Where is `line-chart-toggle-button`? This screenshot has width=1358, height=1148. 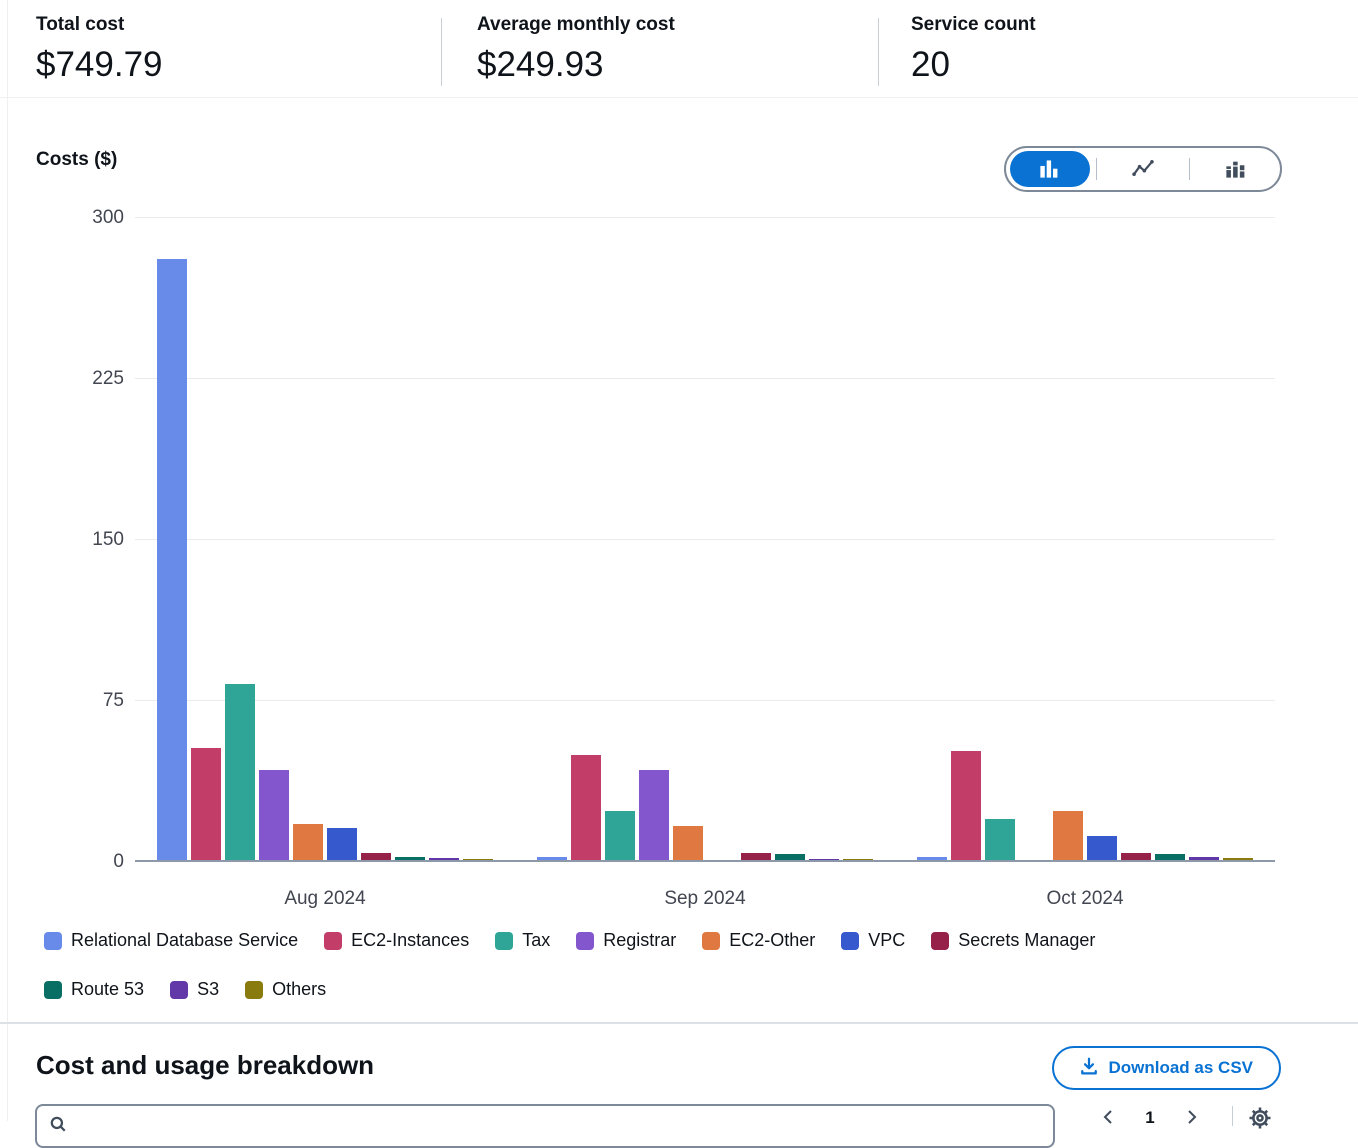 line-chart-toggle-button is located at coordinates (1143, 169).